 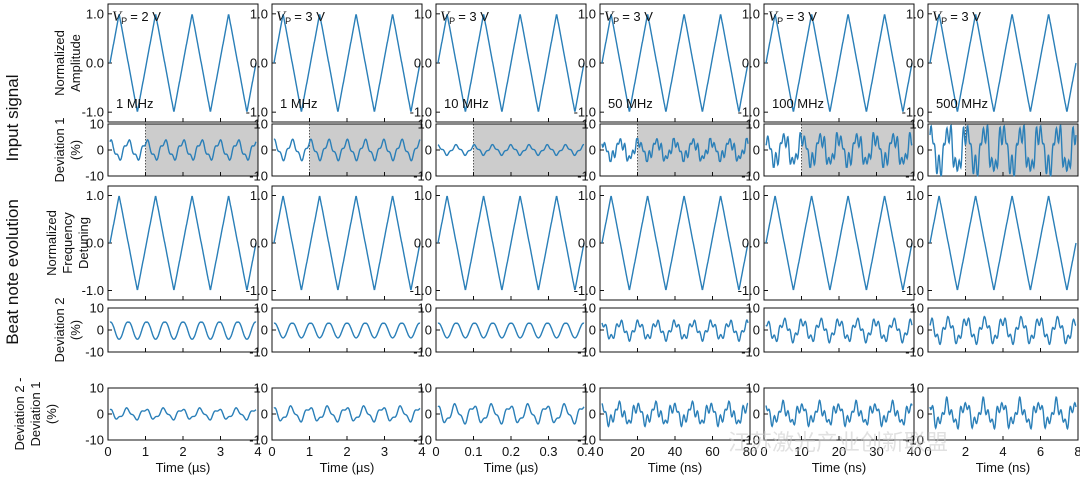 I want to click on panel-r1-c3: 1.0 0.0 -1.0 VP = 3 V 10 MHz, so click(x=498, y=63).